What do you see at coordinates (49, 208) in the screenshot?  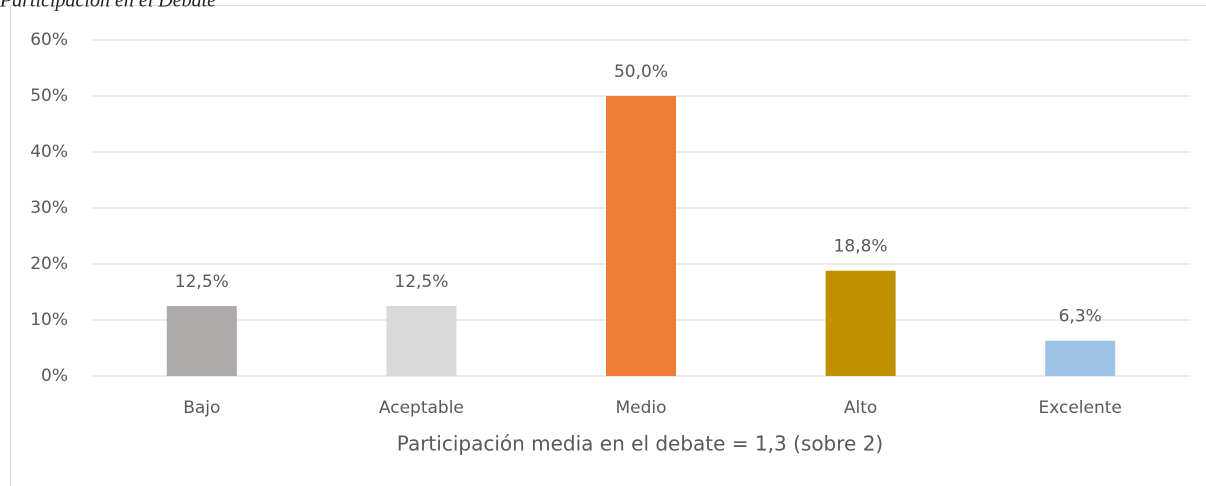 I see `y-tick-label: 30%` at bounding box center [49, 208].